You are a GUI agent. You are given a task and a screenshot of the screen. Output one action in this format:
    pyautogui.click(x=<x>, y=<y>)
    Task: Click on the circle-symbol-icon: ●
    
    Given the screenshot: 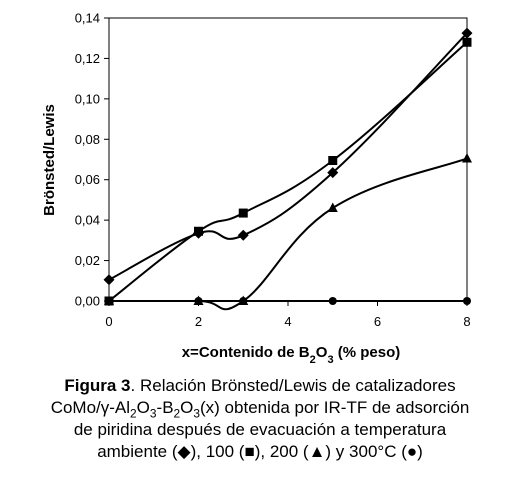 What is the action you would take?
    pyautogui.click(x=412, y=451)
    